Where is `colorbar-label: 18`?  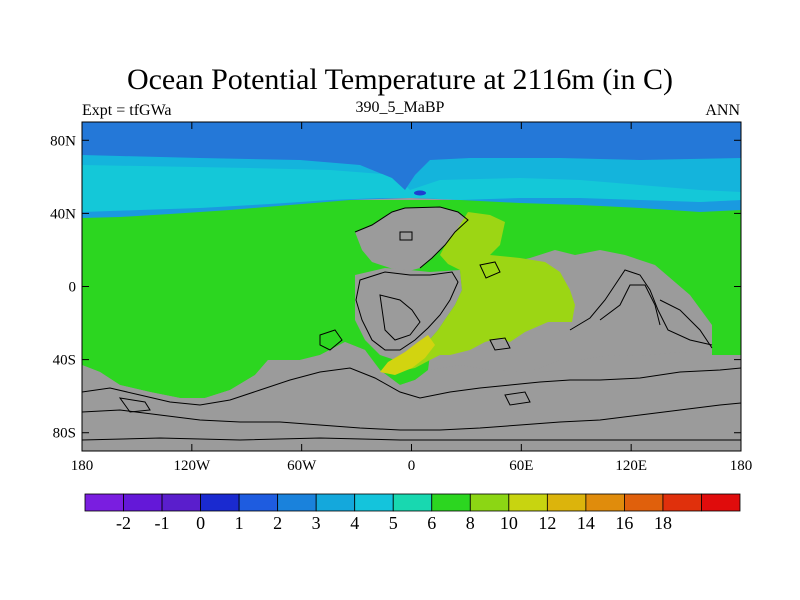
colorbar-label: 18 is located at coordinates (663, 523).